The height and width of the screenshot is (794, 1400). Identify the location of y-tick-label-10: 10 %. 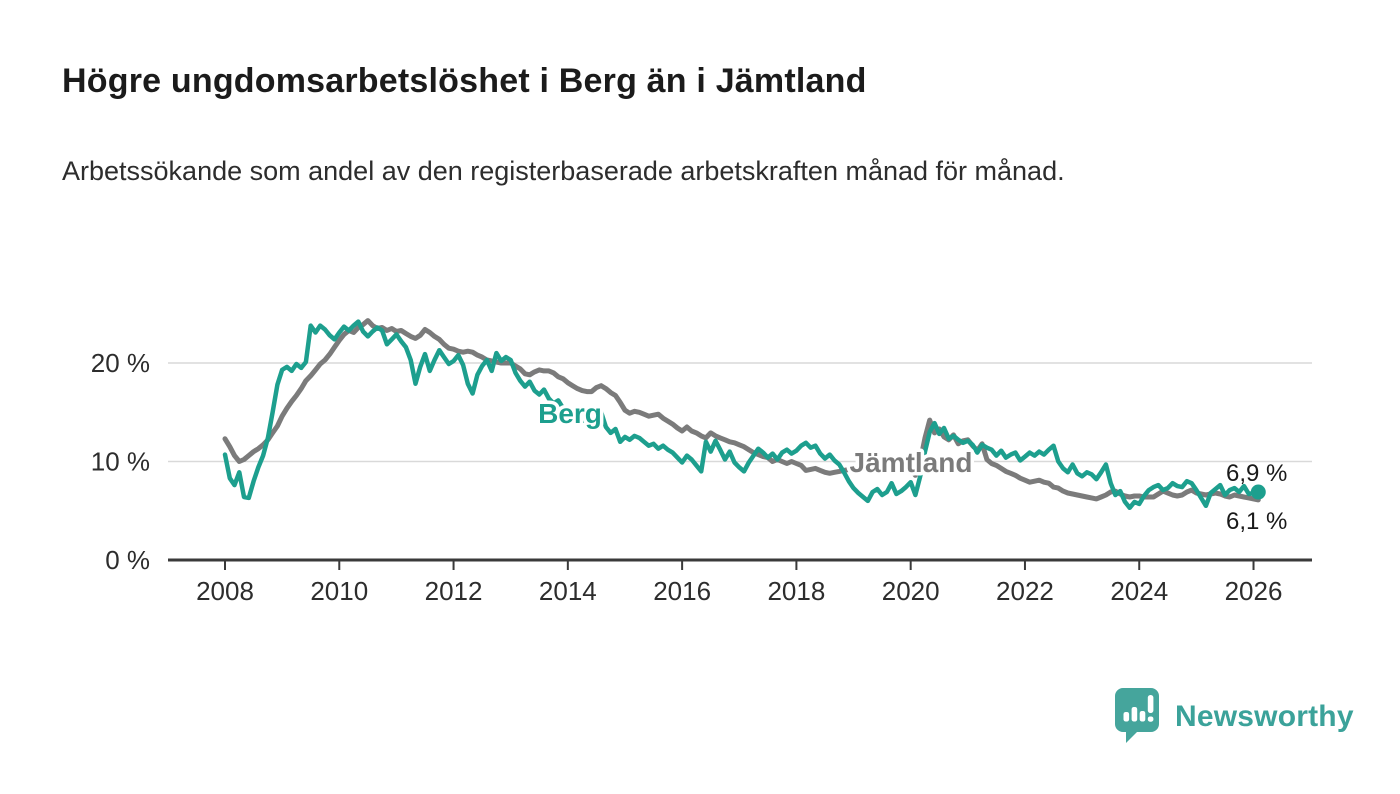
(120, 462).